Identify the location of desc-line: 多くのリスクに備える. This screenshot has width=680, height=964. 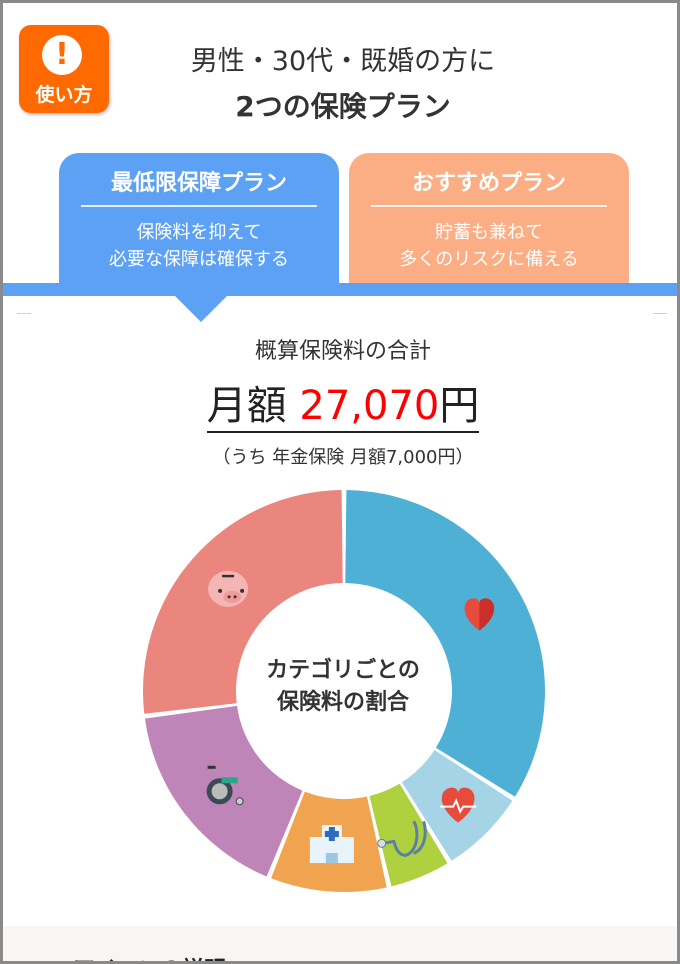
(489, 259).